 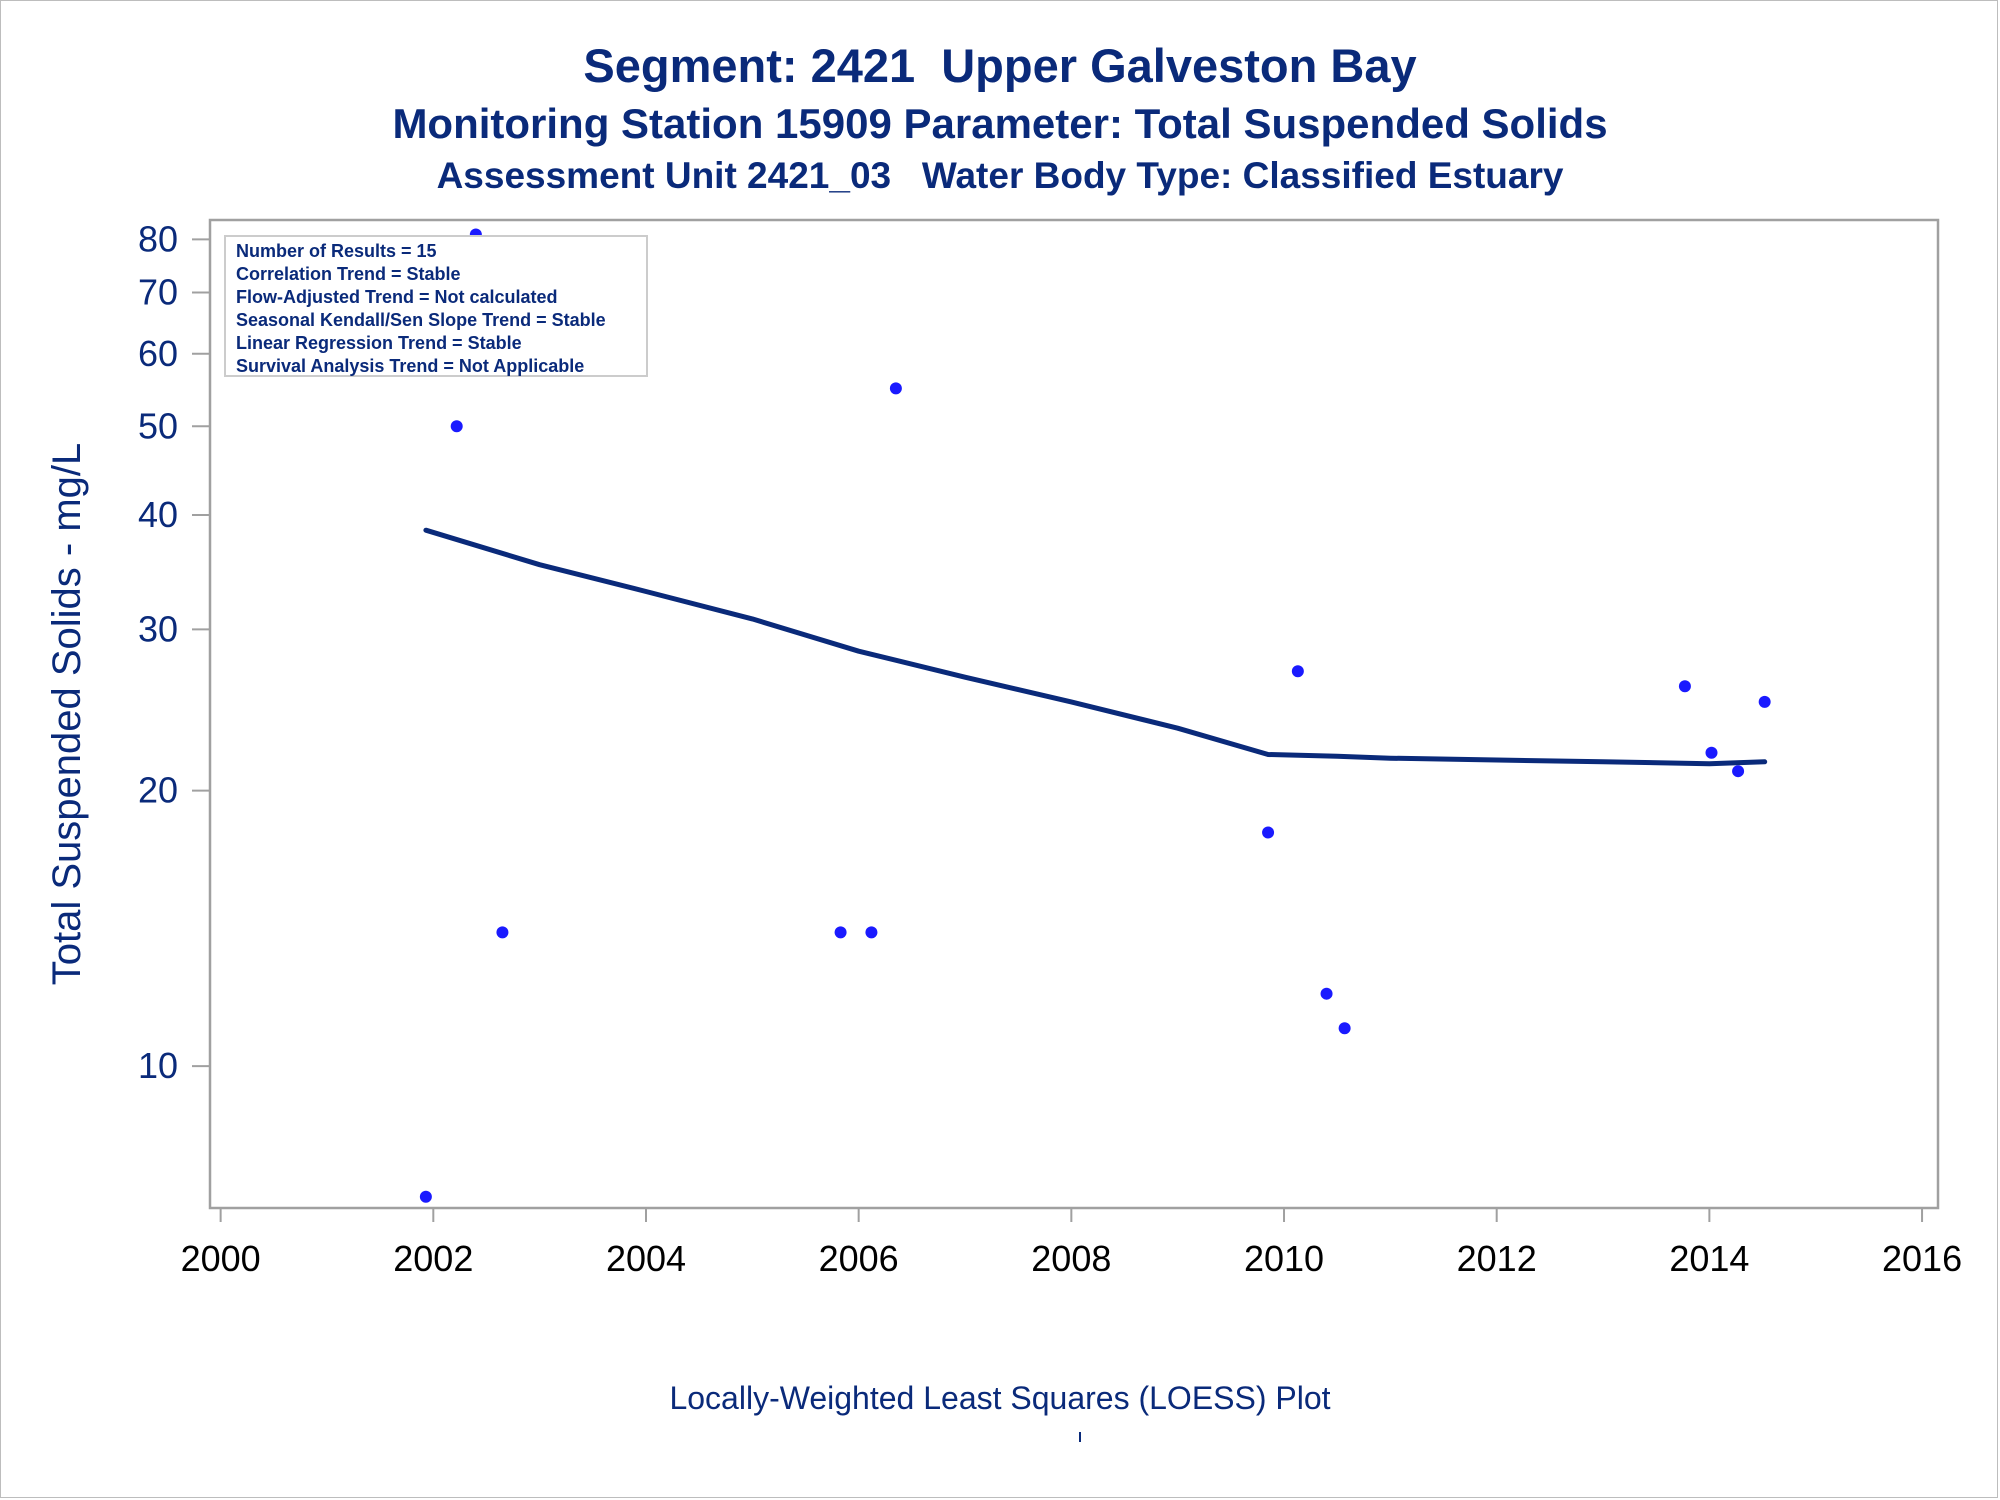 What do you see at coordinates (158, 514) in the screenshot?
I see `y-tick-label: 40` at bounding box center [158, 514].